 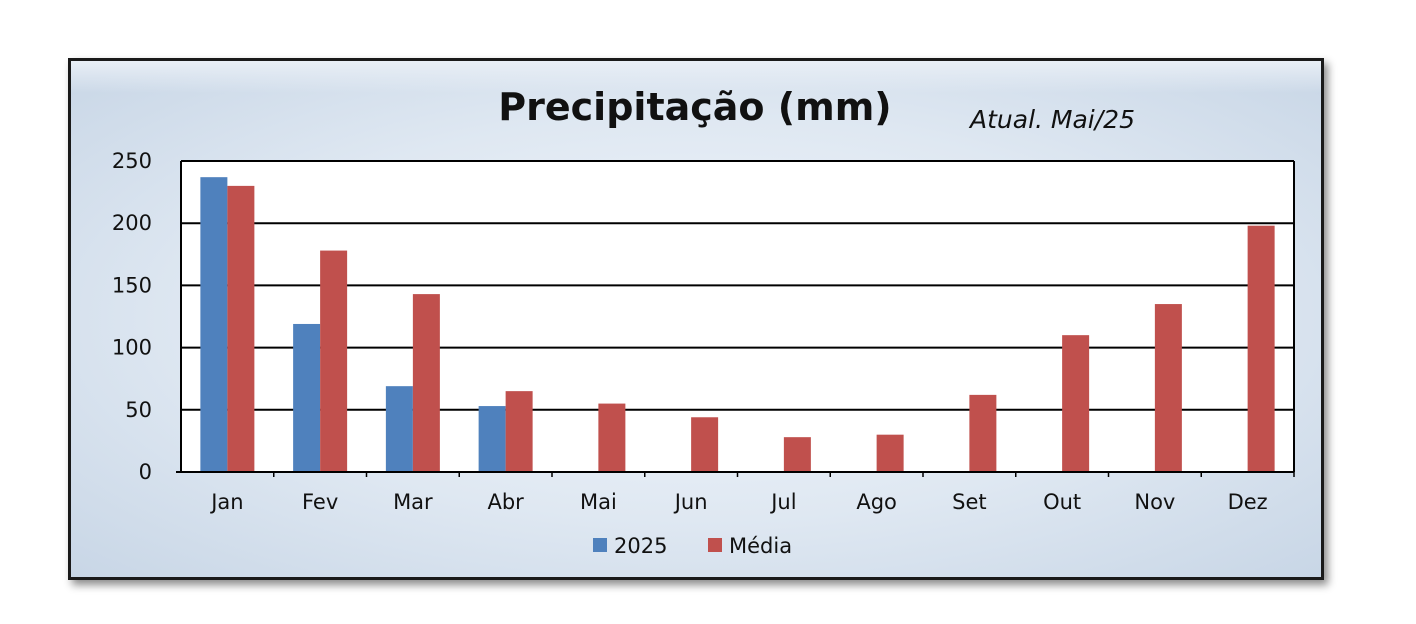 I want to click on x-tick-label: Dez, so click(x=1248, y=502).